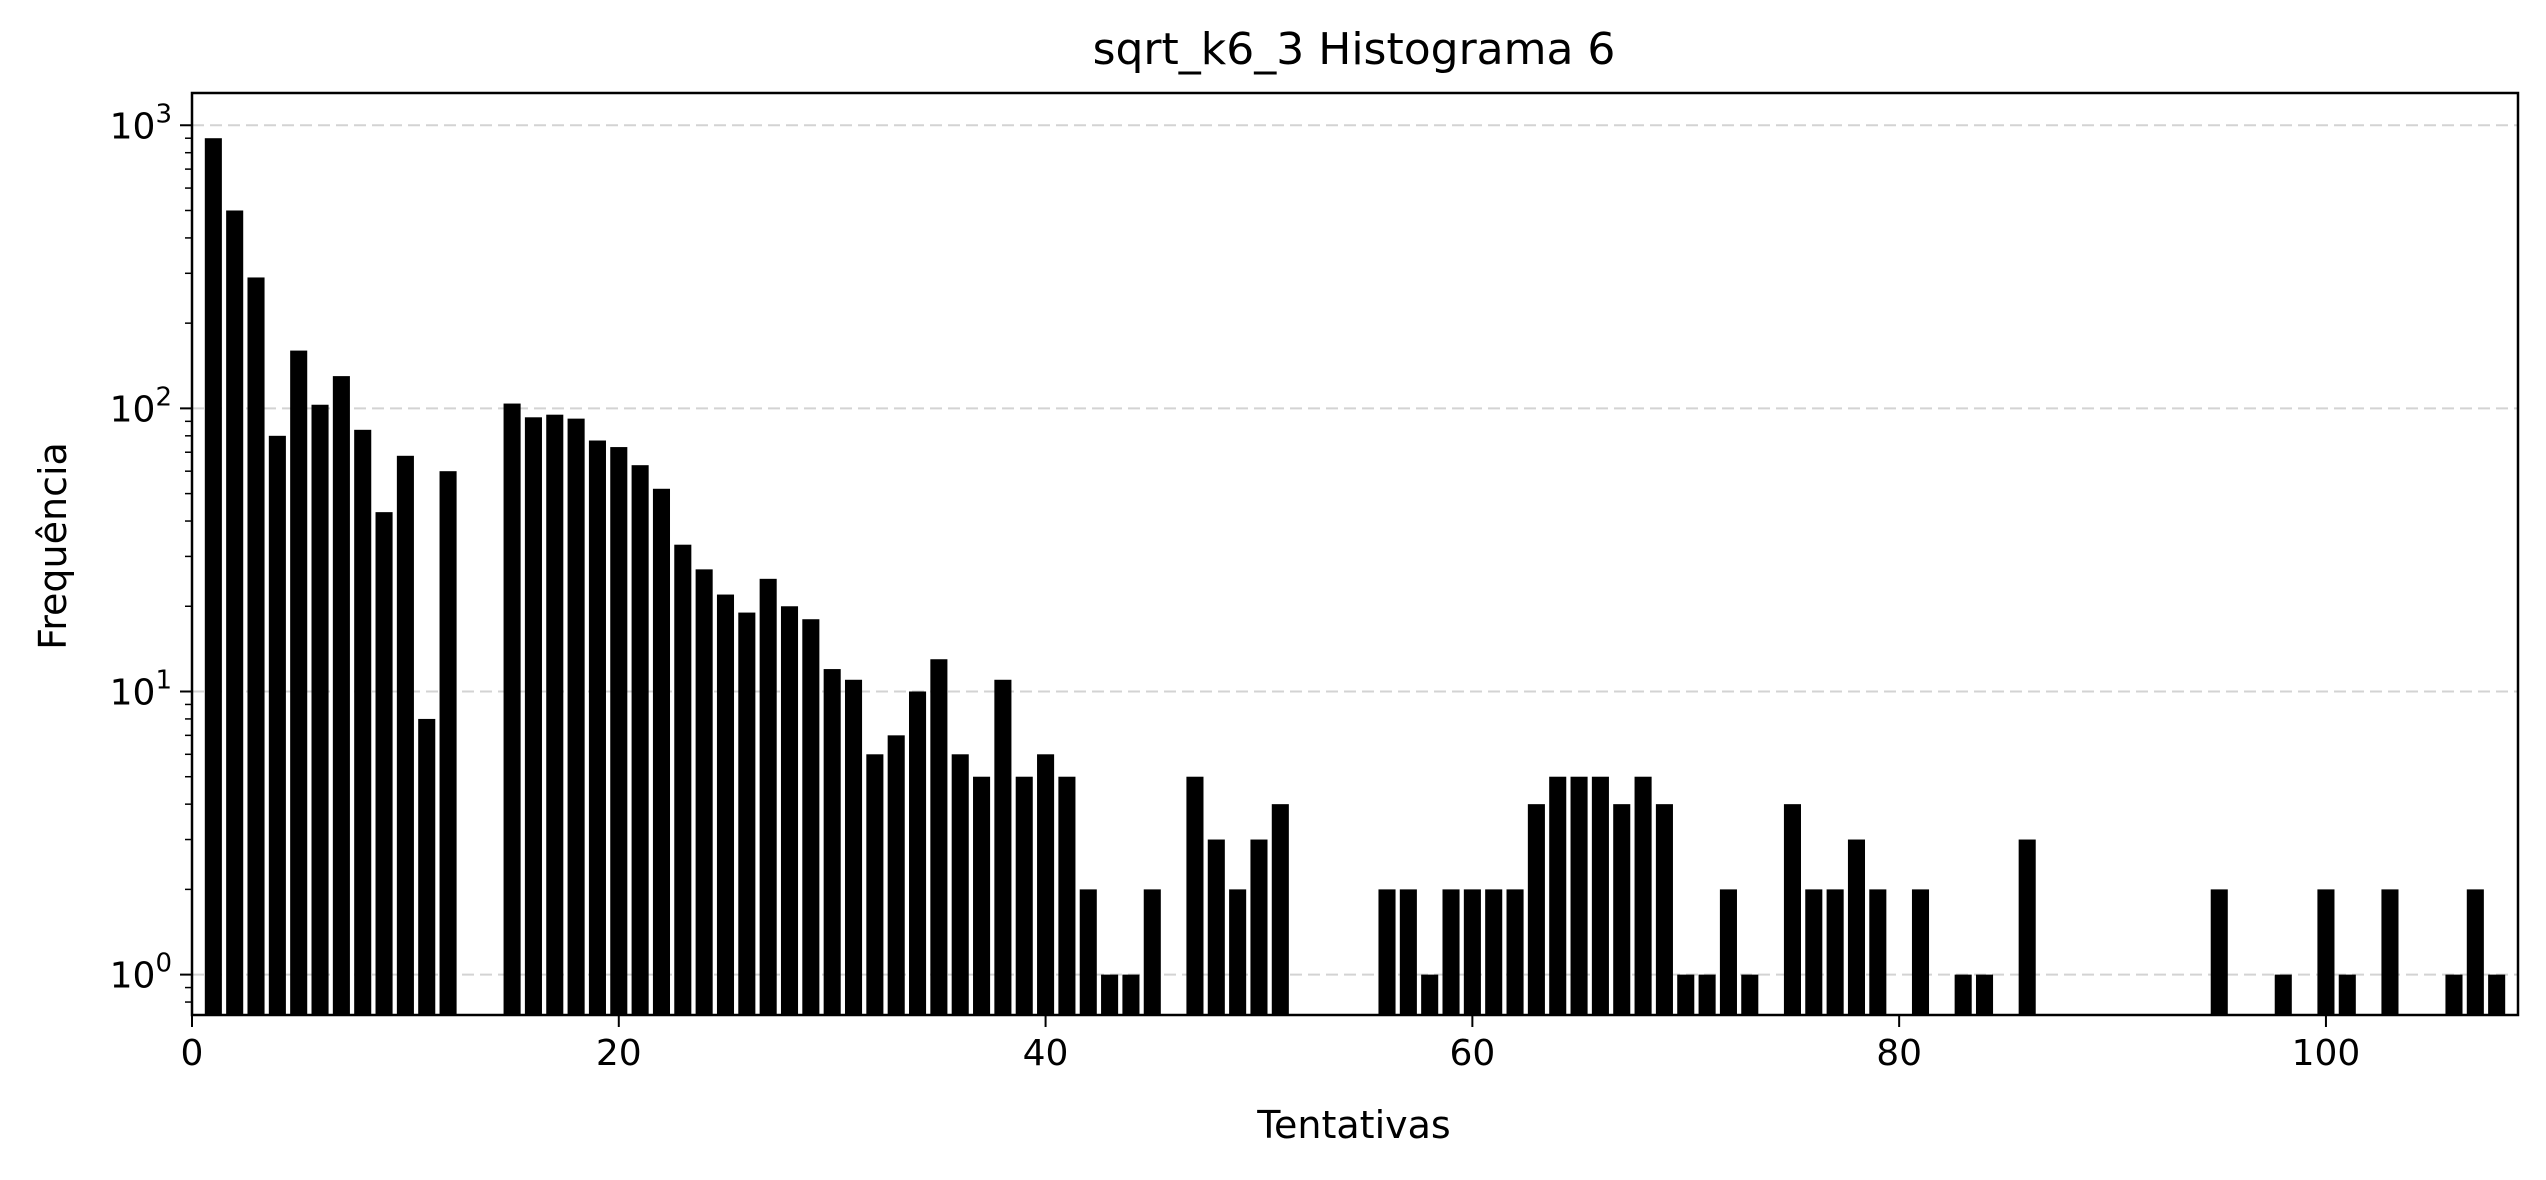 This screenshot has width=2546, height=1180. Describe the element at coordinates (1899, 1053) in the screenshot. I see `x-tick-label: 80` at that location.